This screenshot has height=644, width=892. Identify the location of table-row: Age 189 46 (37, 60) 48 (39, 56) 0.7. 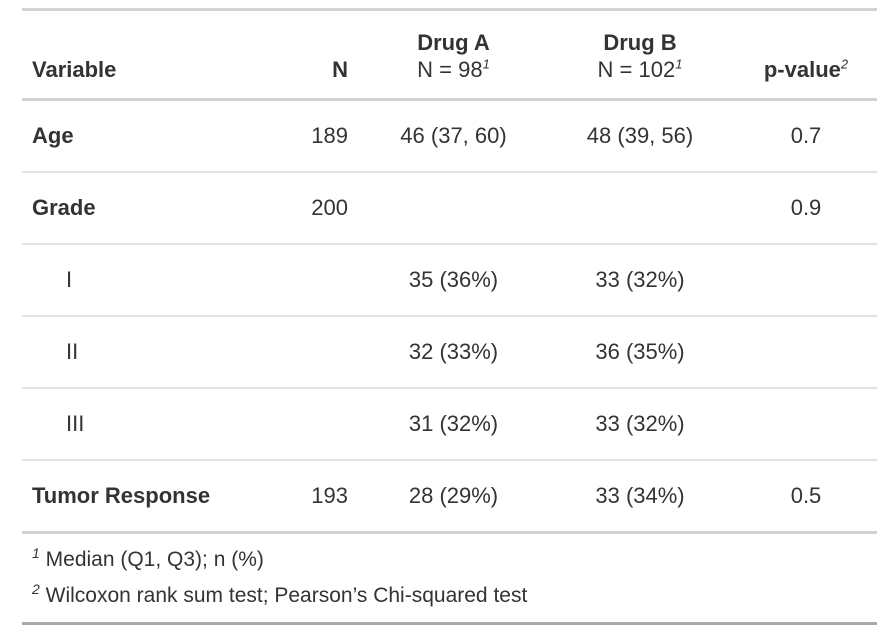
(449, 136).